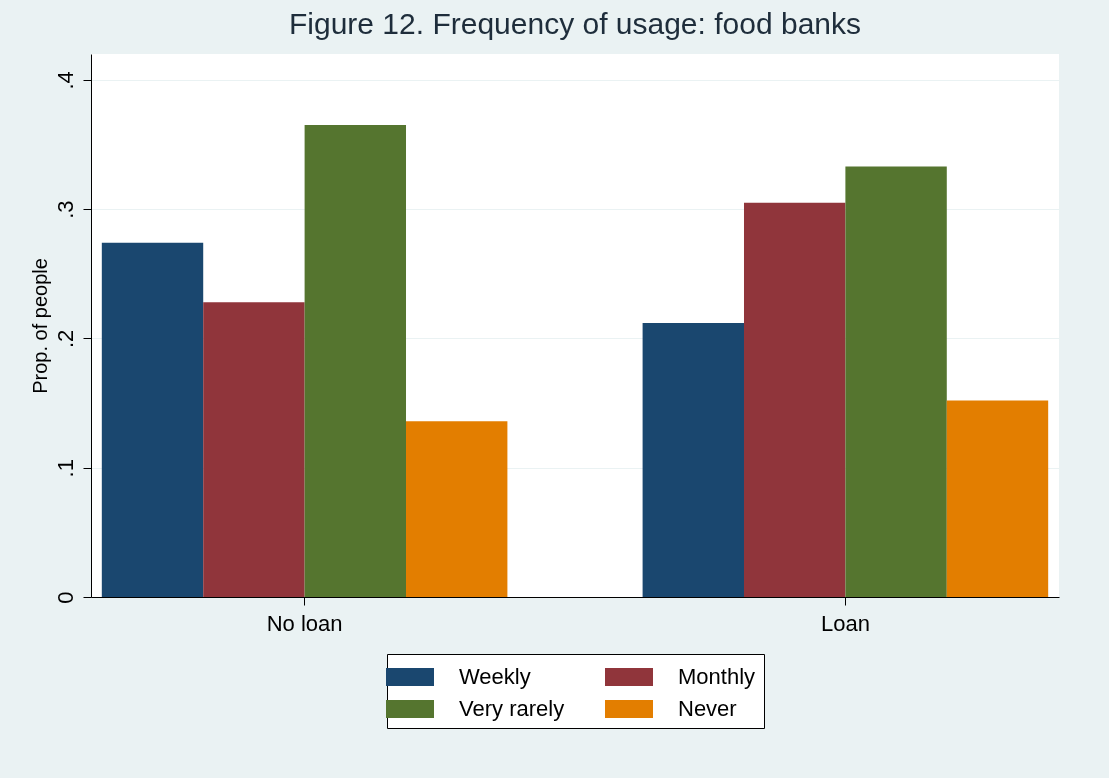 The width and height of the screenshot is (1109, 778). Describe the element at coordinates (575, 23) in the screenshot. I see `chart-title: Figure 12. Frequency of usage: food banks` at that location.